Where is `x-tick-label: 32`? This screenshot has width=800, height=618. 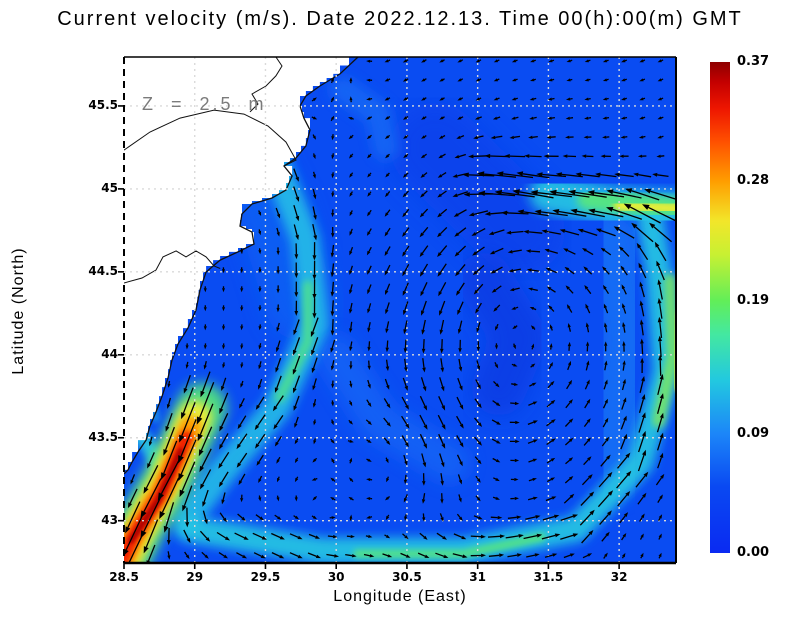
x-tick-label: 32 is located at coordinates (619, 577).